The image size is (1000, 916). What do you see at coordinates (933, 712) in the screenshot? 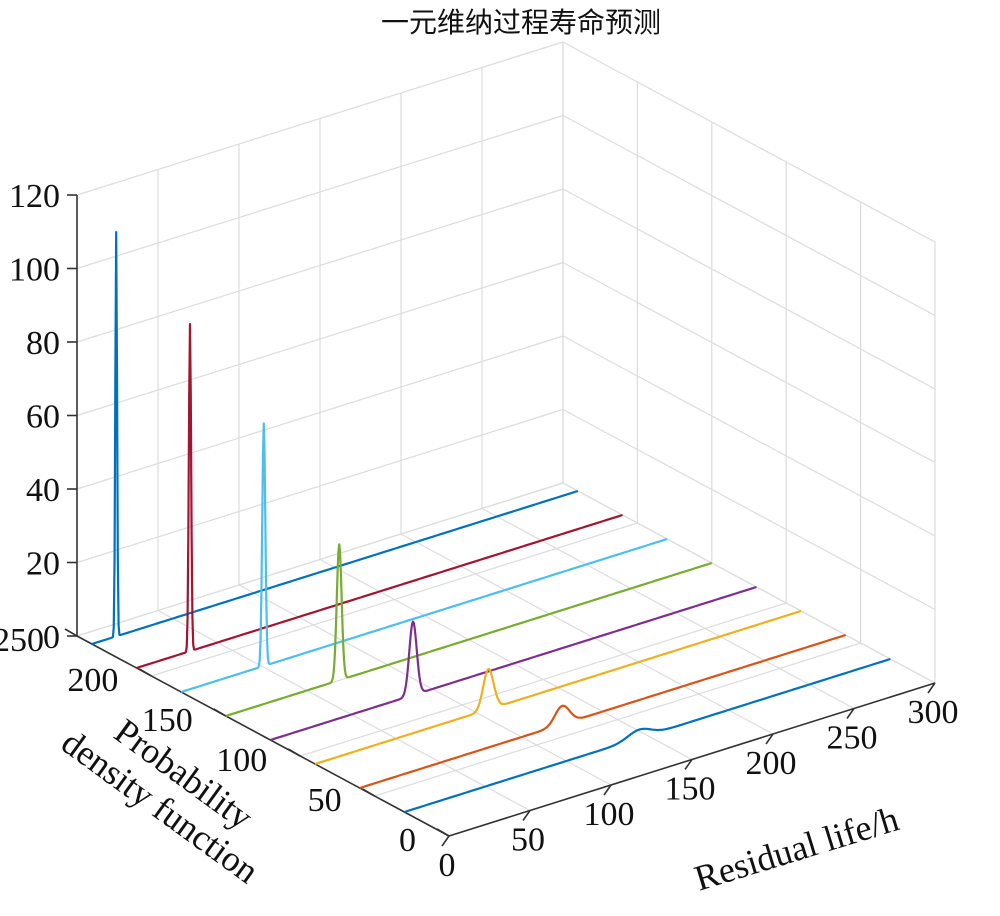
I see `x-tick-label: 300` at bounding box center [933, 712].